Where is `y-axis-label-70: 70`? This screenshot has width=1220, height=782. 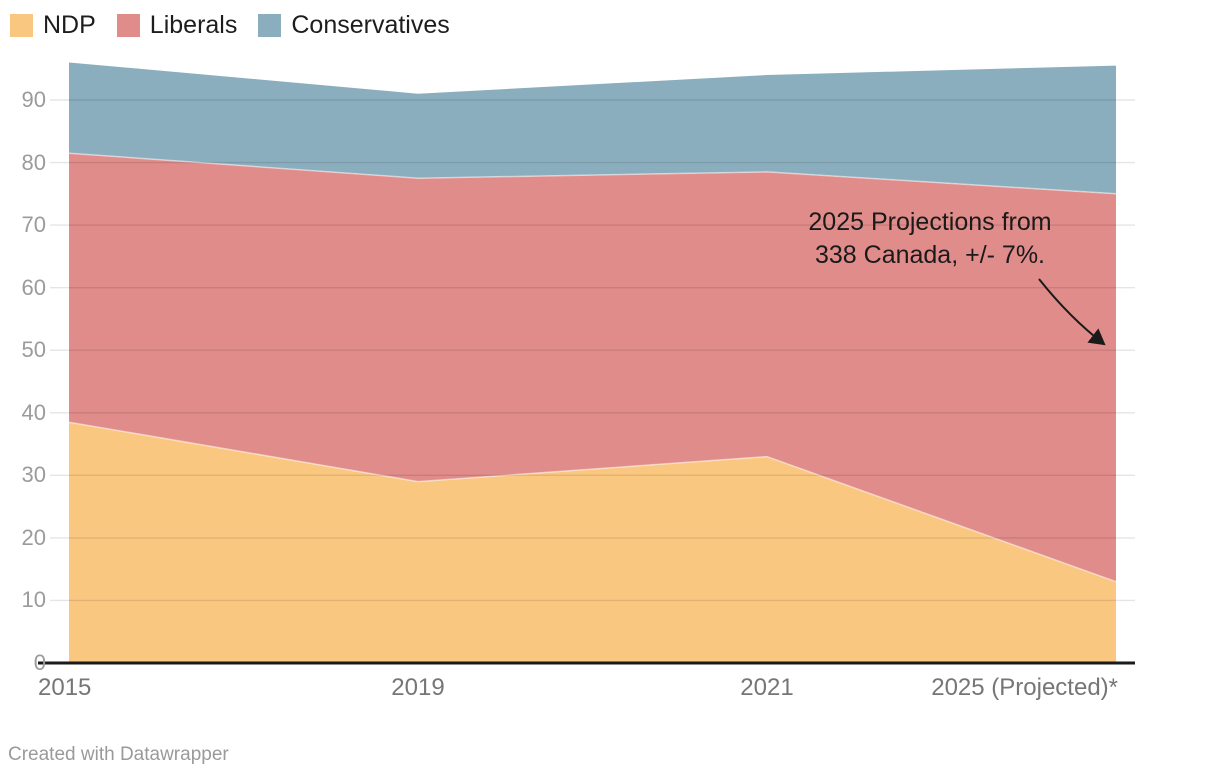
y-axis-label-70: 70 is located at coordinates (33, 225).